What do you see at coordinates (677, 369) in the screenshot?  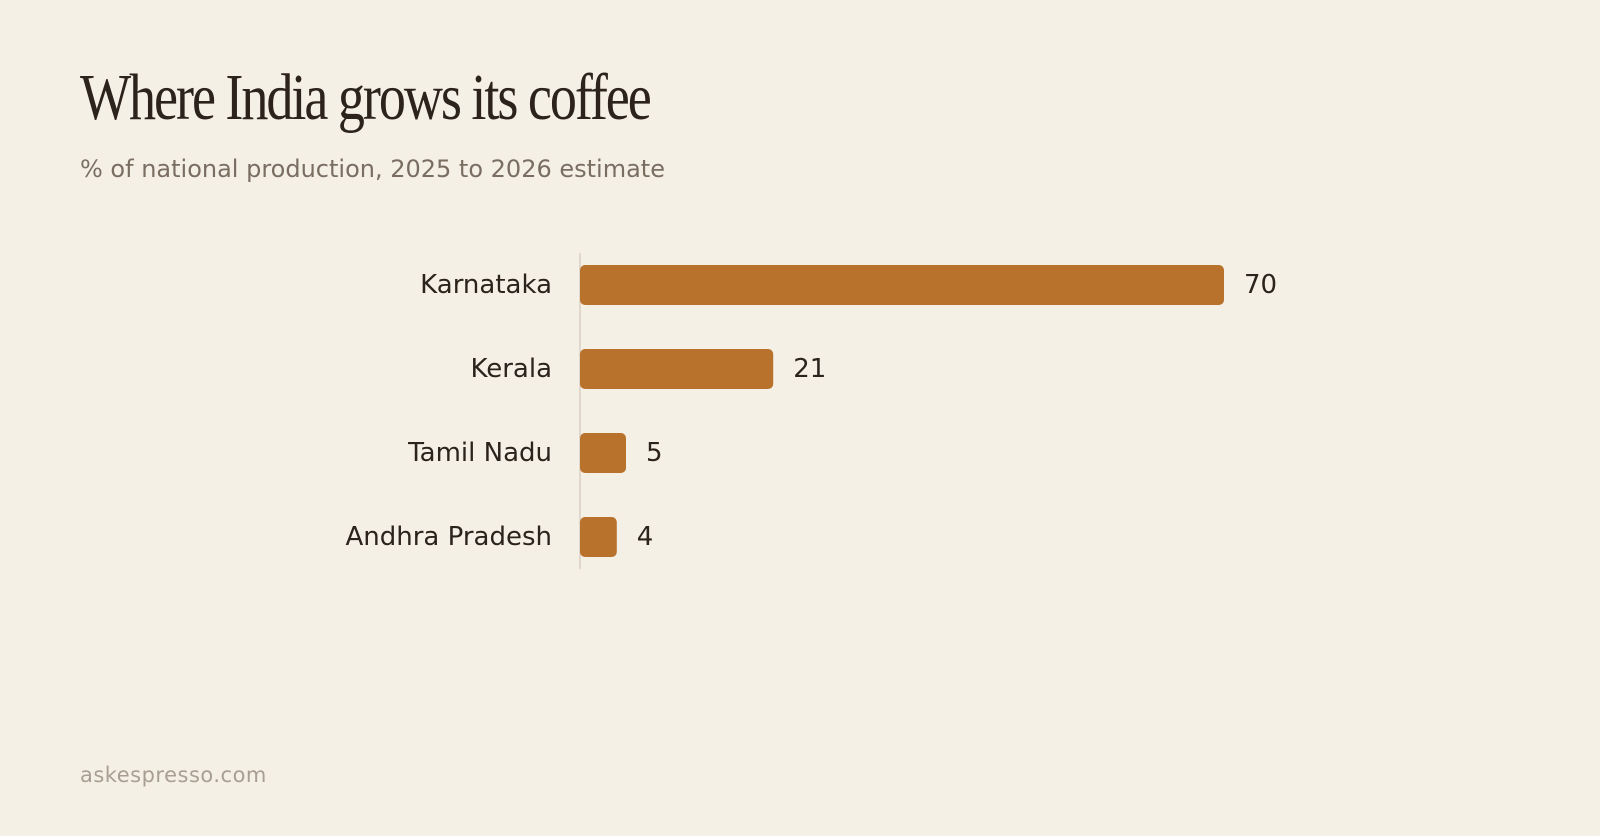 I see `bar-kerala` at bounding box center [677, 369].